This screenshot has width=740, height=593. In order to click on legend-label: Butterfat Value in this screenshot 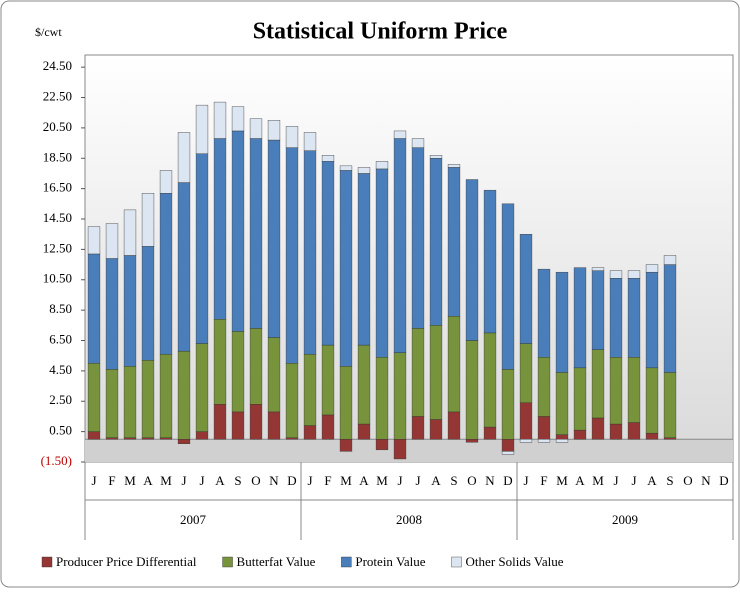, I will do `click(276, 561)`.